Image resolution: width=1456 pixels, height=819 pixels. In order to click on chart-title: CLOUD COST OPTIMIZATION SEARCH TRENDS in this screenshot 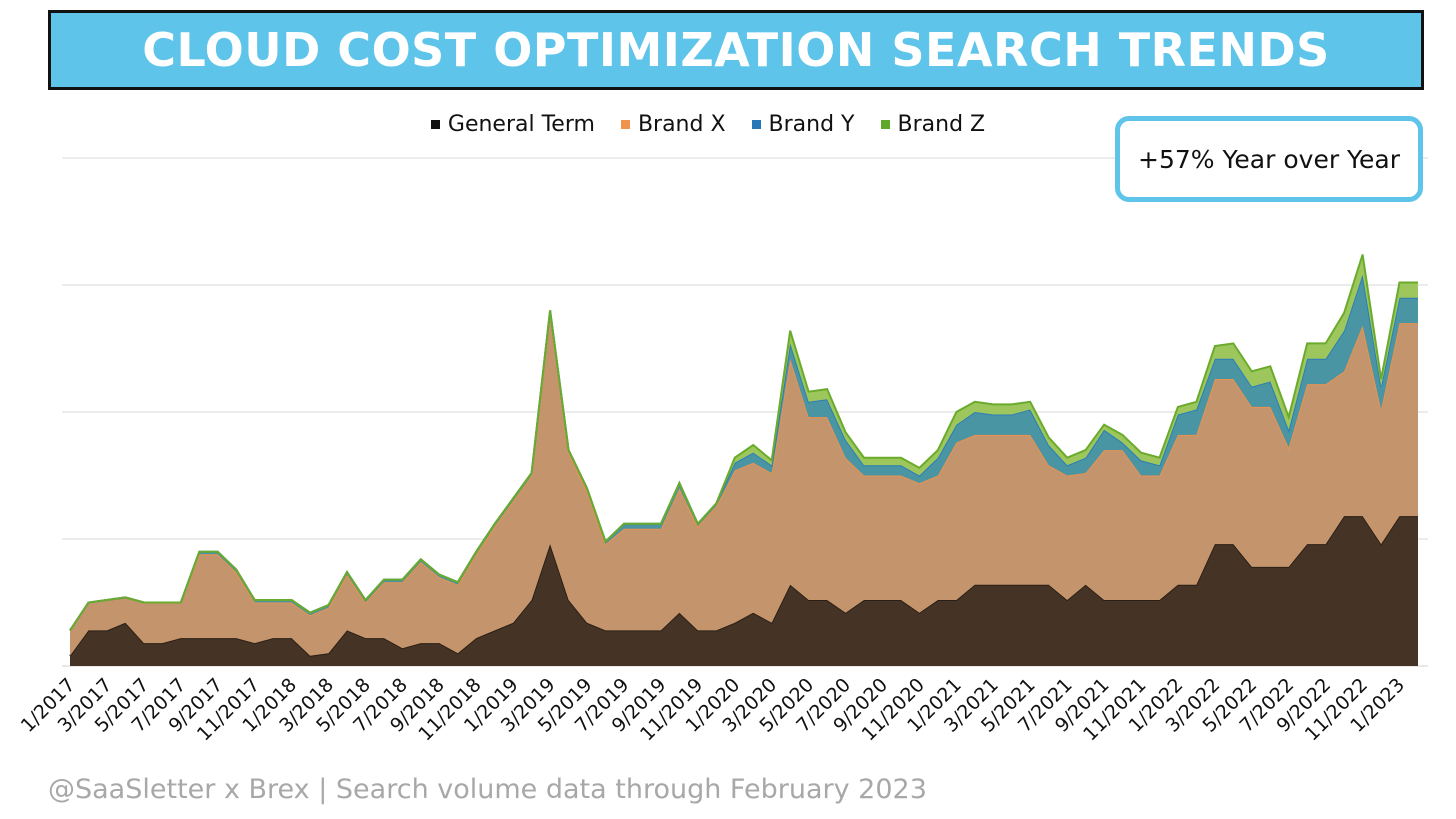, I will do `click(736, 50)`.